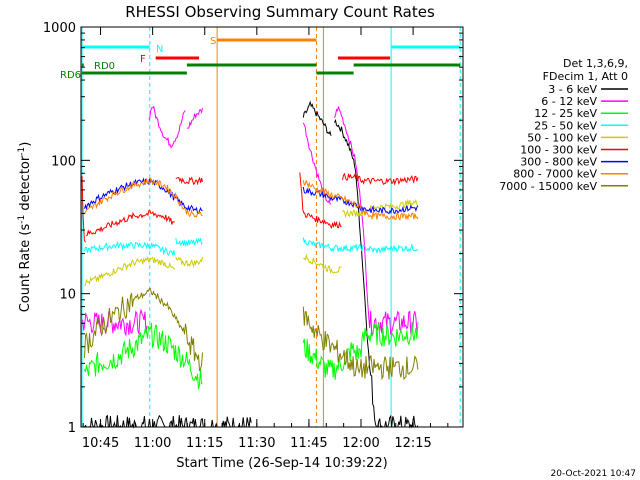 The image size is (640, 480). What do you see at coordinates (280, 12) in the screenshot?
I see `chart-title: RHESSI Observing Summary Count Rates` at bounding box center [280, 12].